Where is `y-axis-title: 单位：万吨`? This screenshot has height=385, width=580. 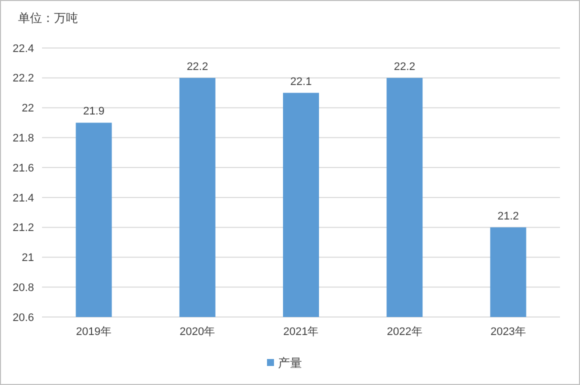 y-axis-title: 单位：万吨 is located at coordinates (48, 18).